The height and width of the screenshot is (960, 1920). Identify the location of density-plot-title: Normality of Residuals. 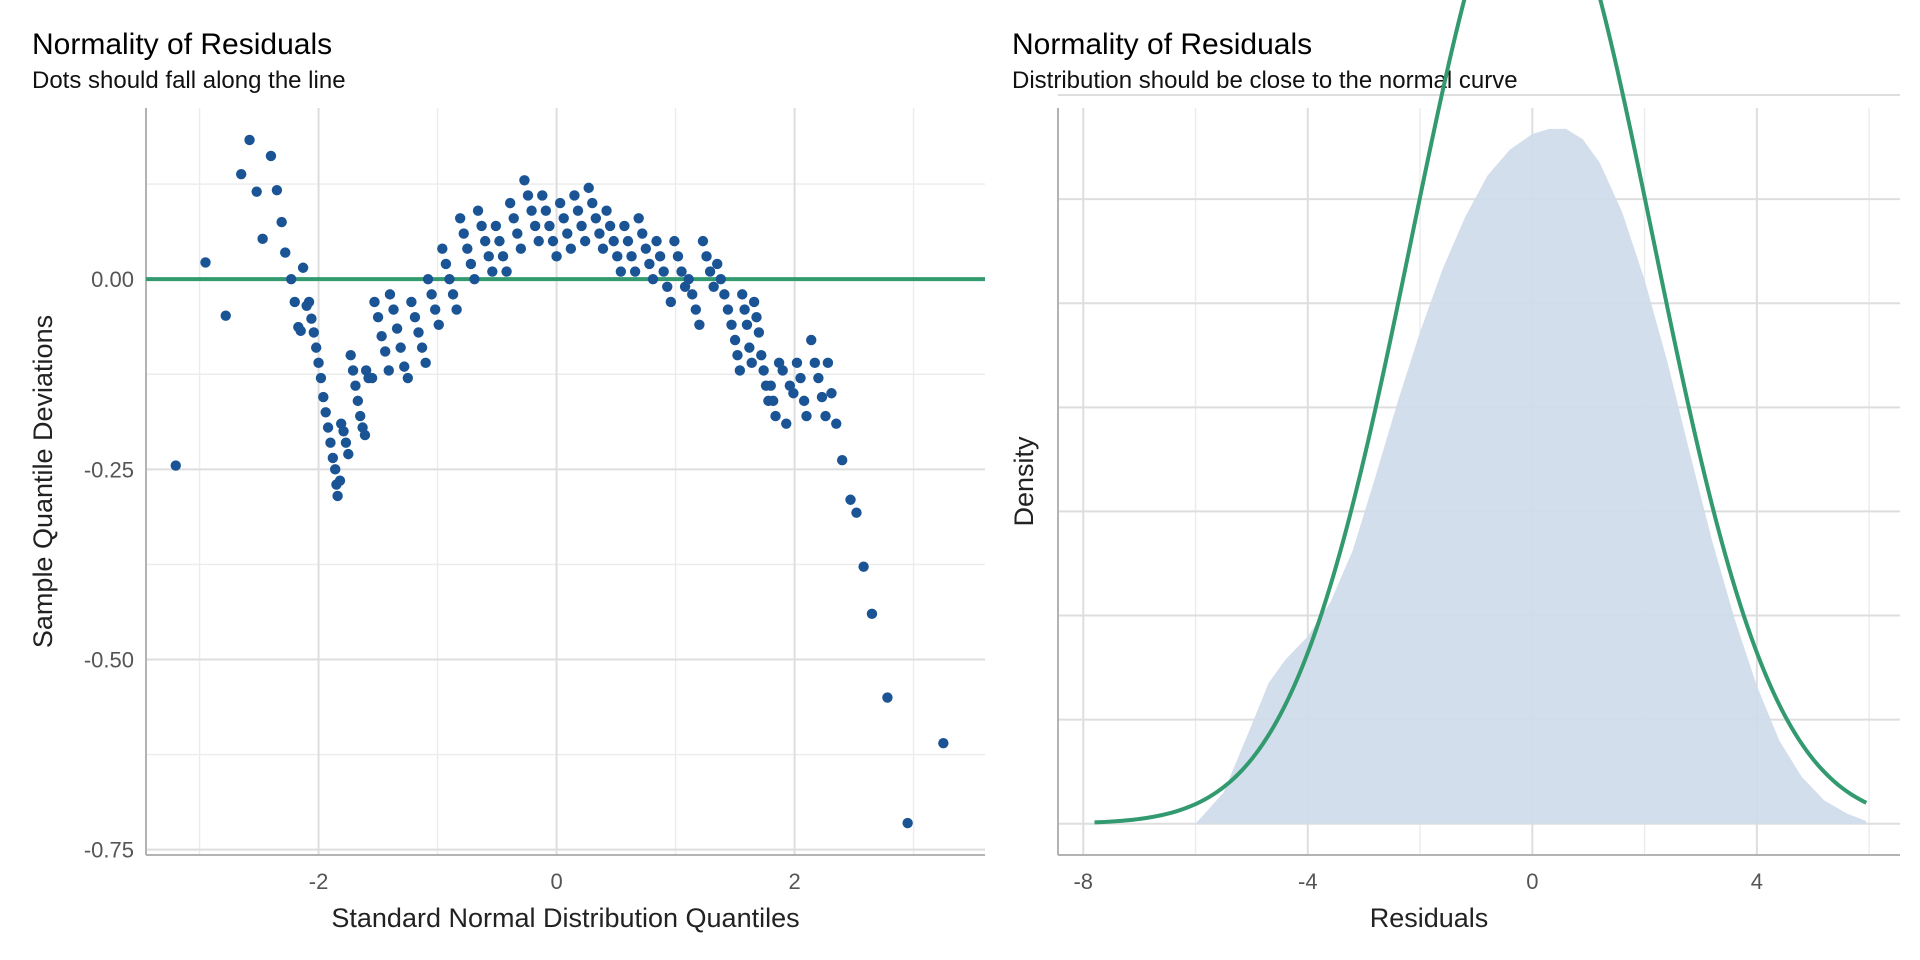
(1162, 44).